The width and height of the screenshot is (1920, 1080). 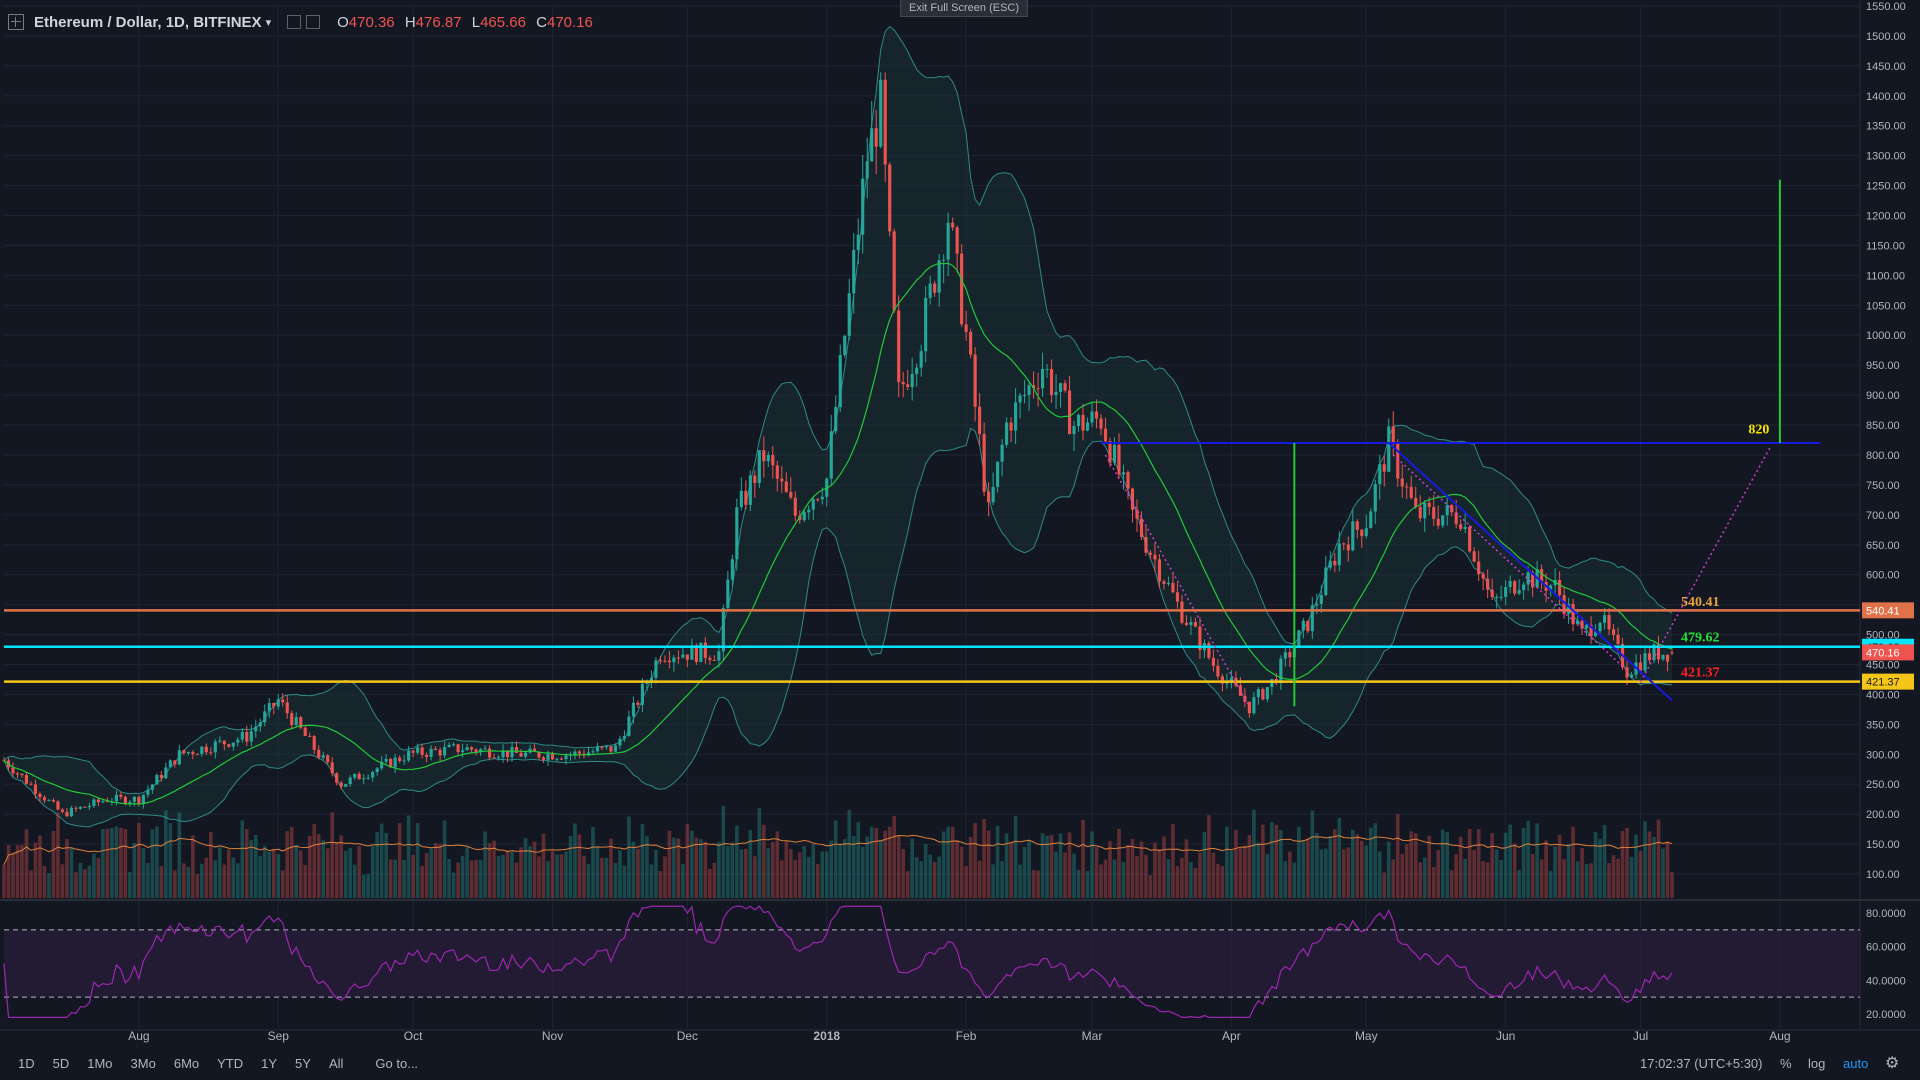 What do you see at coordinates (1886, 964) in the screenshot?
I see `rsi-axis: 80.0000 60.0000 40.0000 20.0000` at bounding box center [1886, 964].